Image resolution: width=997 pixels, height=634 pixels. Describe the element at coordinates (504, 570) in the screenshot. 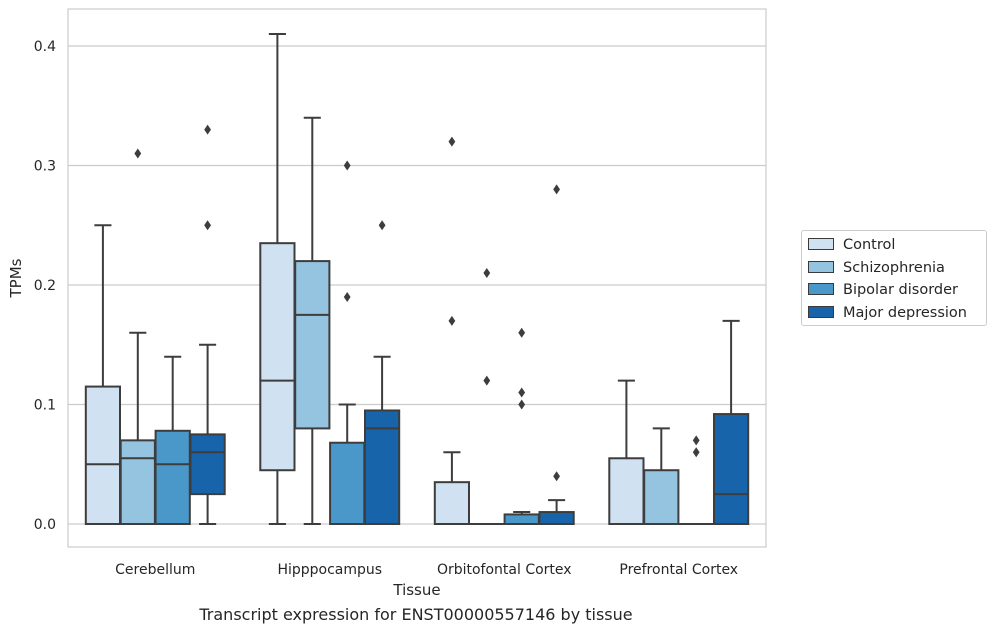

I see `x-tick-label: Orbitofontal Cortex` at that location.